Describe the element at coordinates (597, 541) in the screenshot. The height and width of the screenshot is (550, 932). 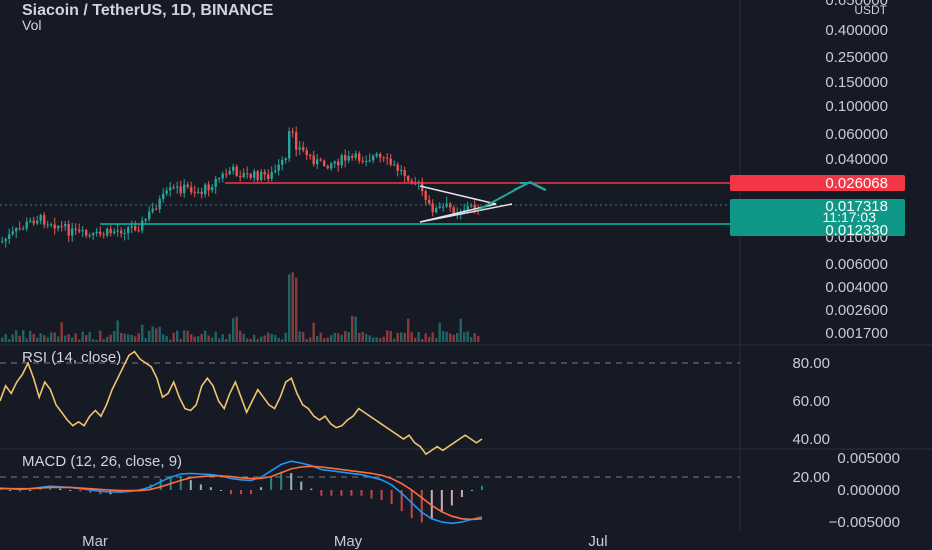
I see `time-axis-label: Jul` at that location.